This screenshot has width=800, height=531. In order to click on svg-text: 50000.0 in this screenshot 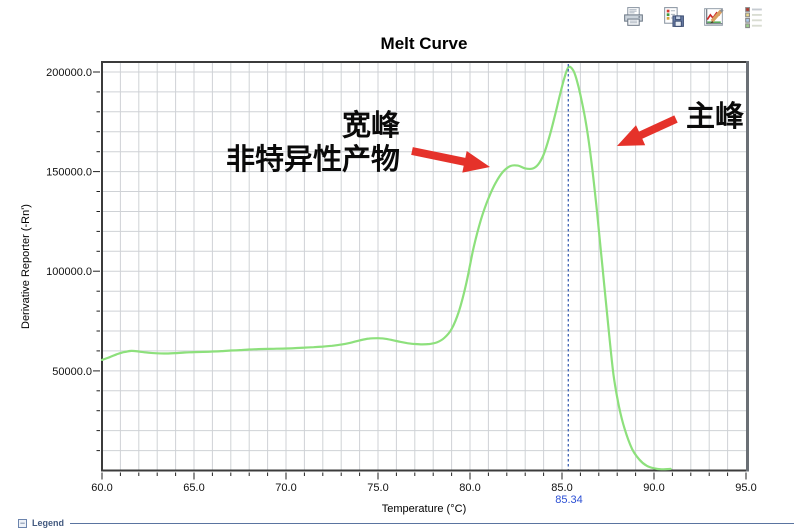, I will do `click(72, 372)`.